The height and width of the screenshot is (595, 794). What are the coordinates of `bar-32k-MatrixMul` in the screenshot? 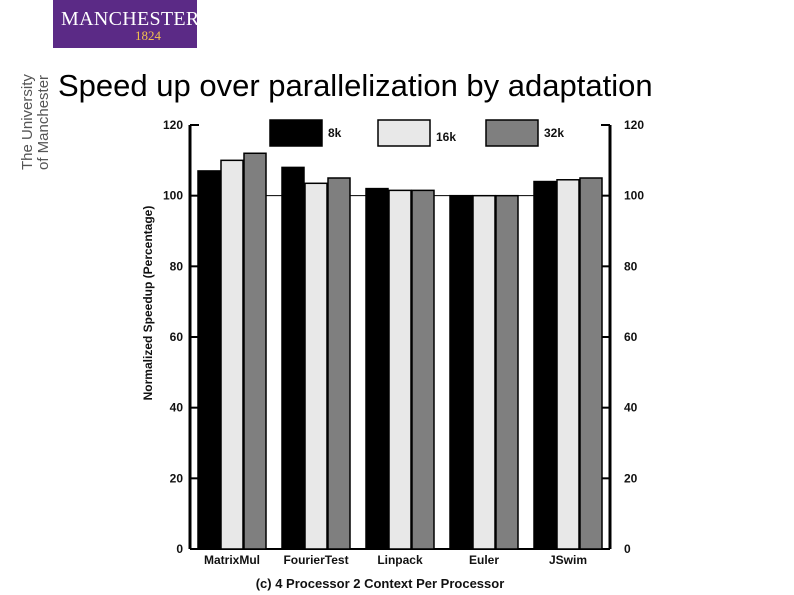 It's located at (255, 351).